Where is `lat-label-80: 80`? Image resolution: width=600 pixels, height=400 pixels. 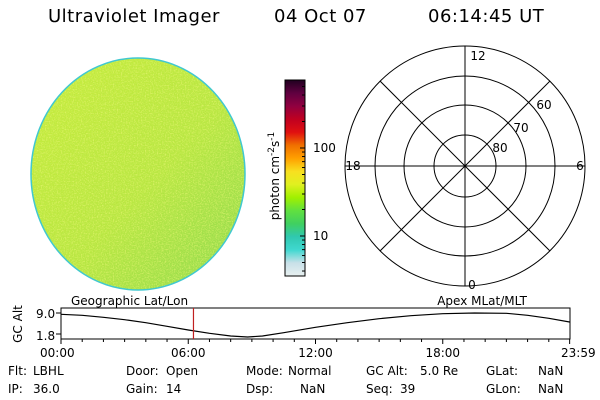 lat-label-80: 80 is located at coordinates (499, 148).